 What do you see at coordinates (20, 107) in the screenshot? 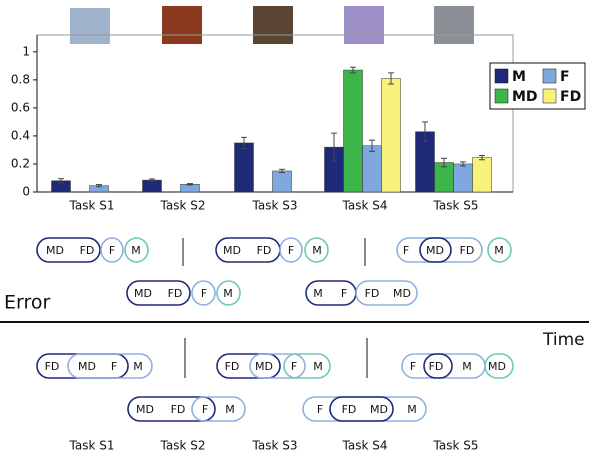
I see `y-tick-label: 0.6` at bounding box center [20, 107].